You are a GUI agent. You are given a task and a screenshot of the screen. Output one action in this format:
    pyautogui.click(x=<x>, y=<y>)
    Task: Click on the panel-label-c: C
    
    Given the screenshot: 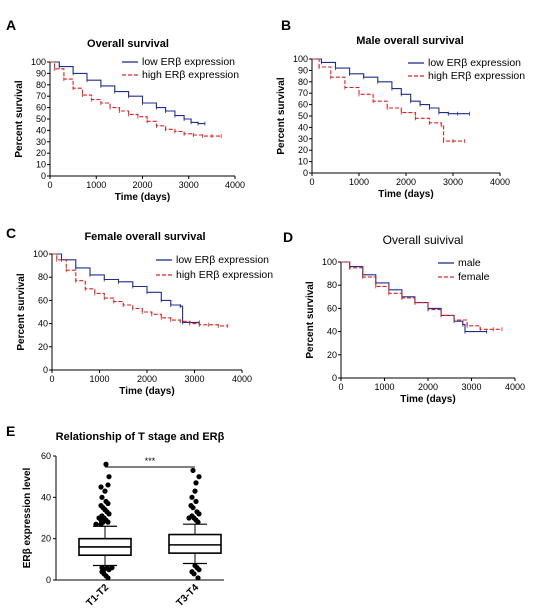 What is the action you would take?
    pyautogui.click(x=11, y=233)
    